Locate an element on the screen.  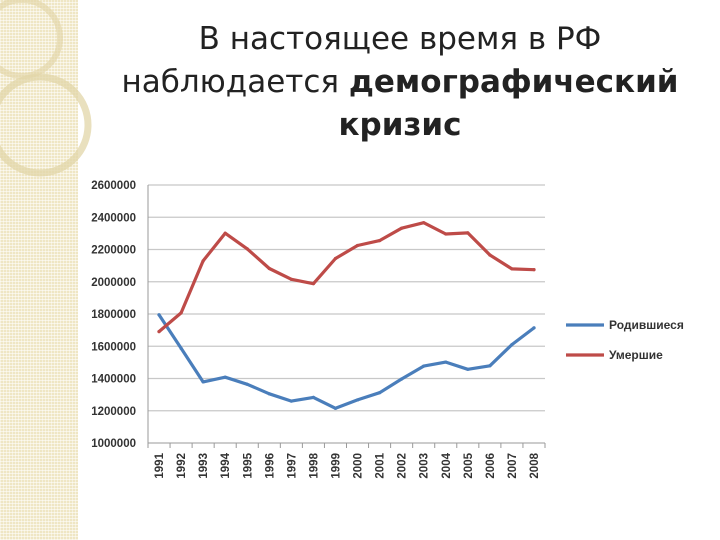
legend-label: Родившиеся is located at coordinates (646, 325).